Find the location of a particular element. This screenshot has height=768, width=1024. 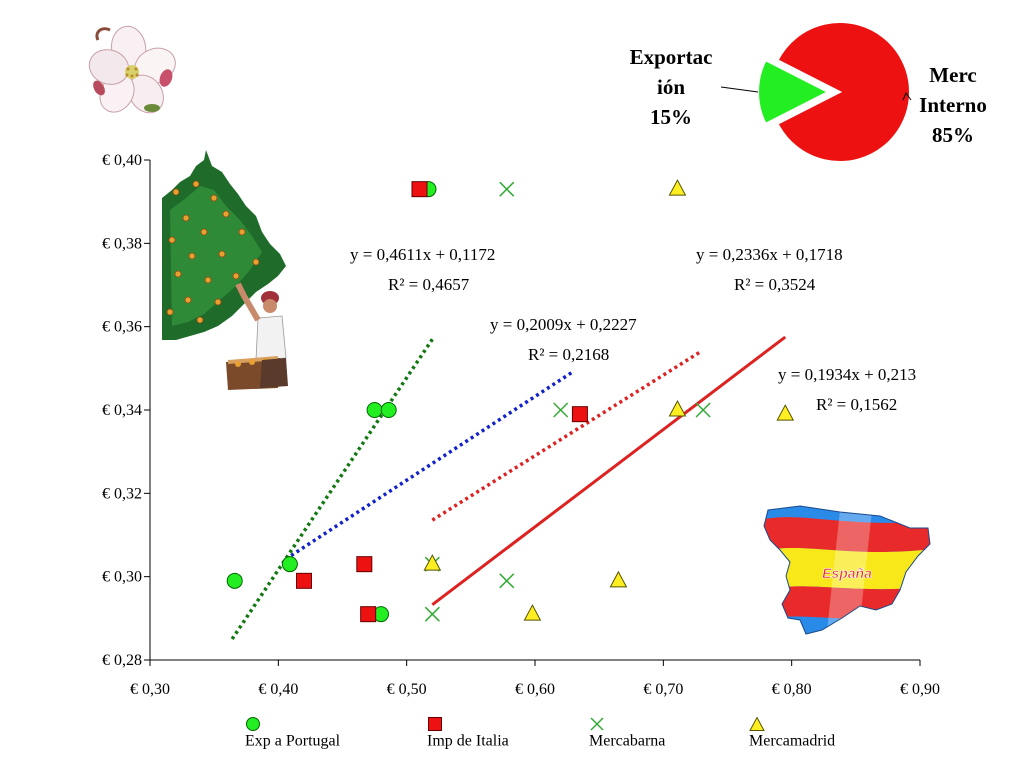

y-tick-label: € 0,32 is located at coordinates (122, 493).